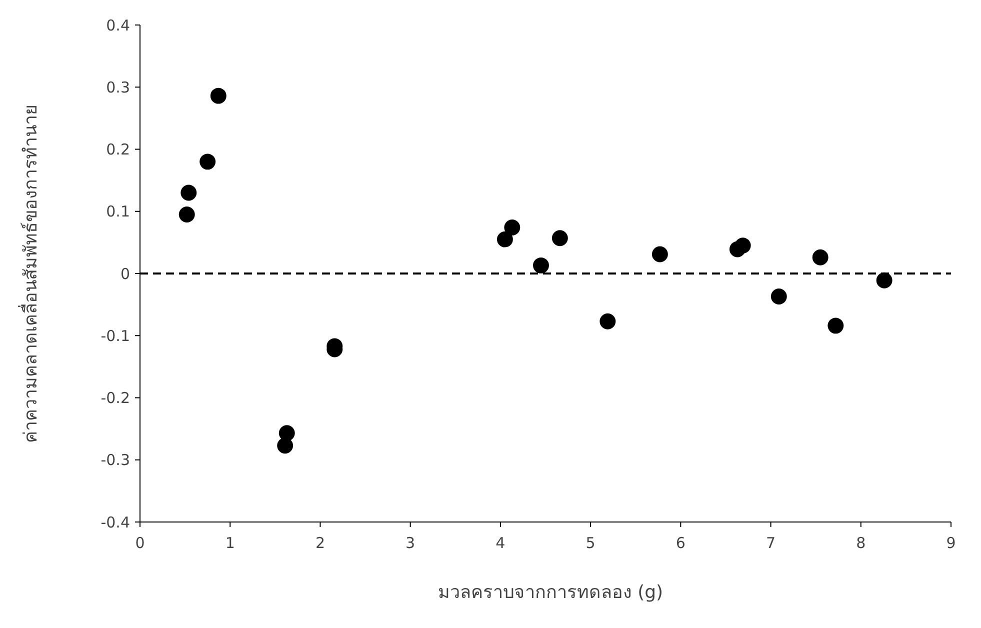 The image size is (981, 628). What do you see at coordinates (501, 543) in the screenshot?
I see `x-tick-label: 4` at bounding box center [501, 543].